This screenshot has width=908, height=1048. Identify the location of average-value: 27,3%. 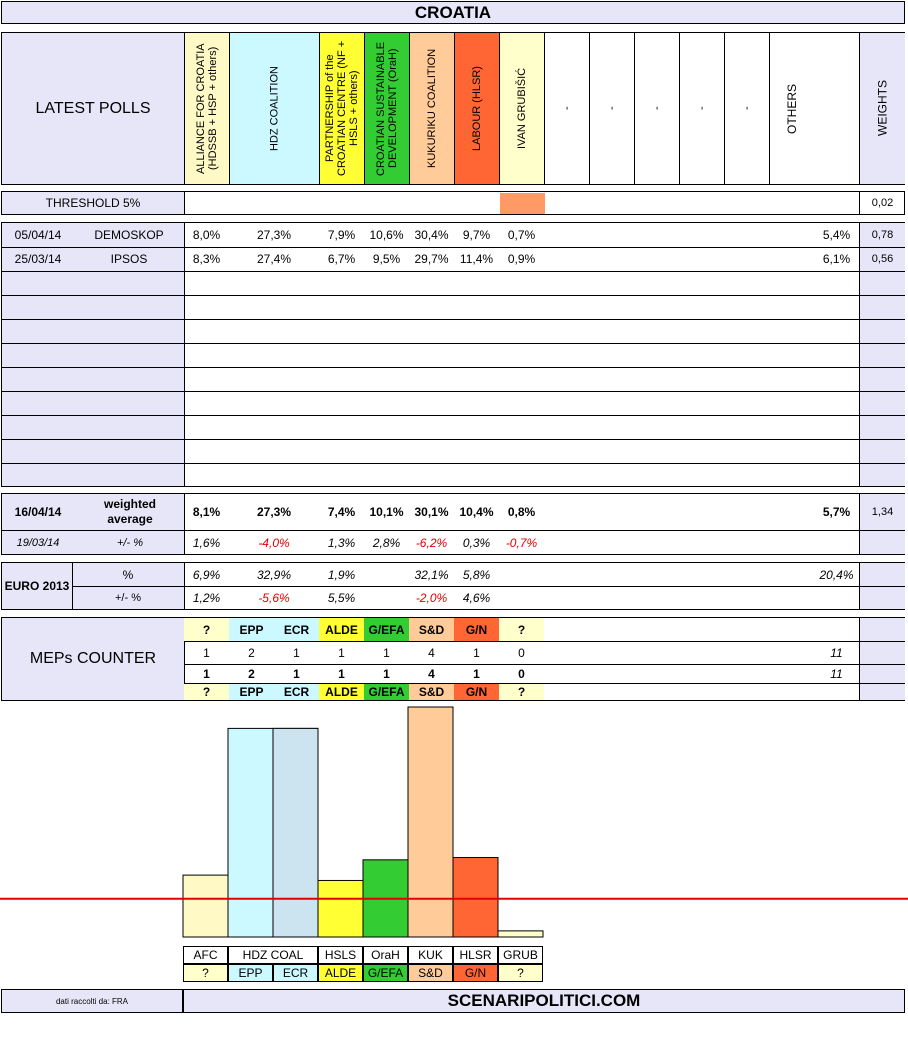
(274, 512).